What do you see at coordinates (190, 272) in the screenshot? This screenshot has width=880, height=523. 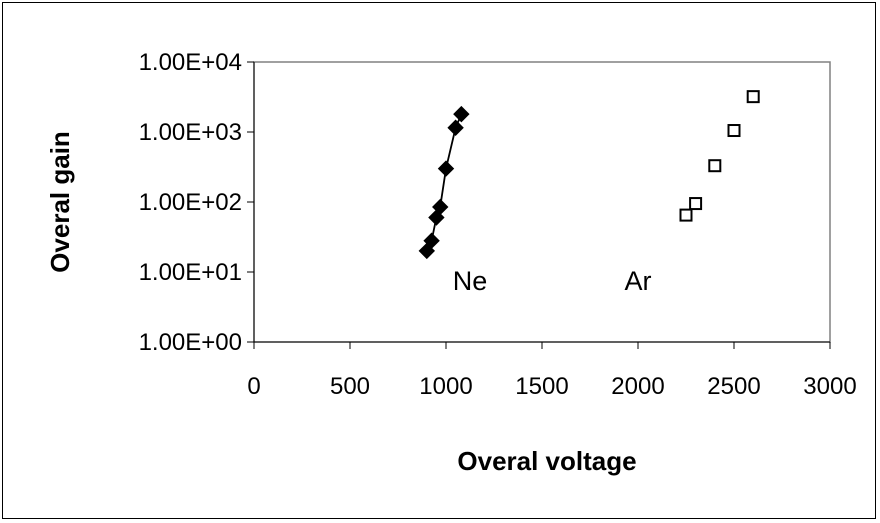 I see `y-tick-label: 1.00E+01` at bounding box center [190, 272].